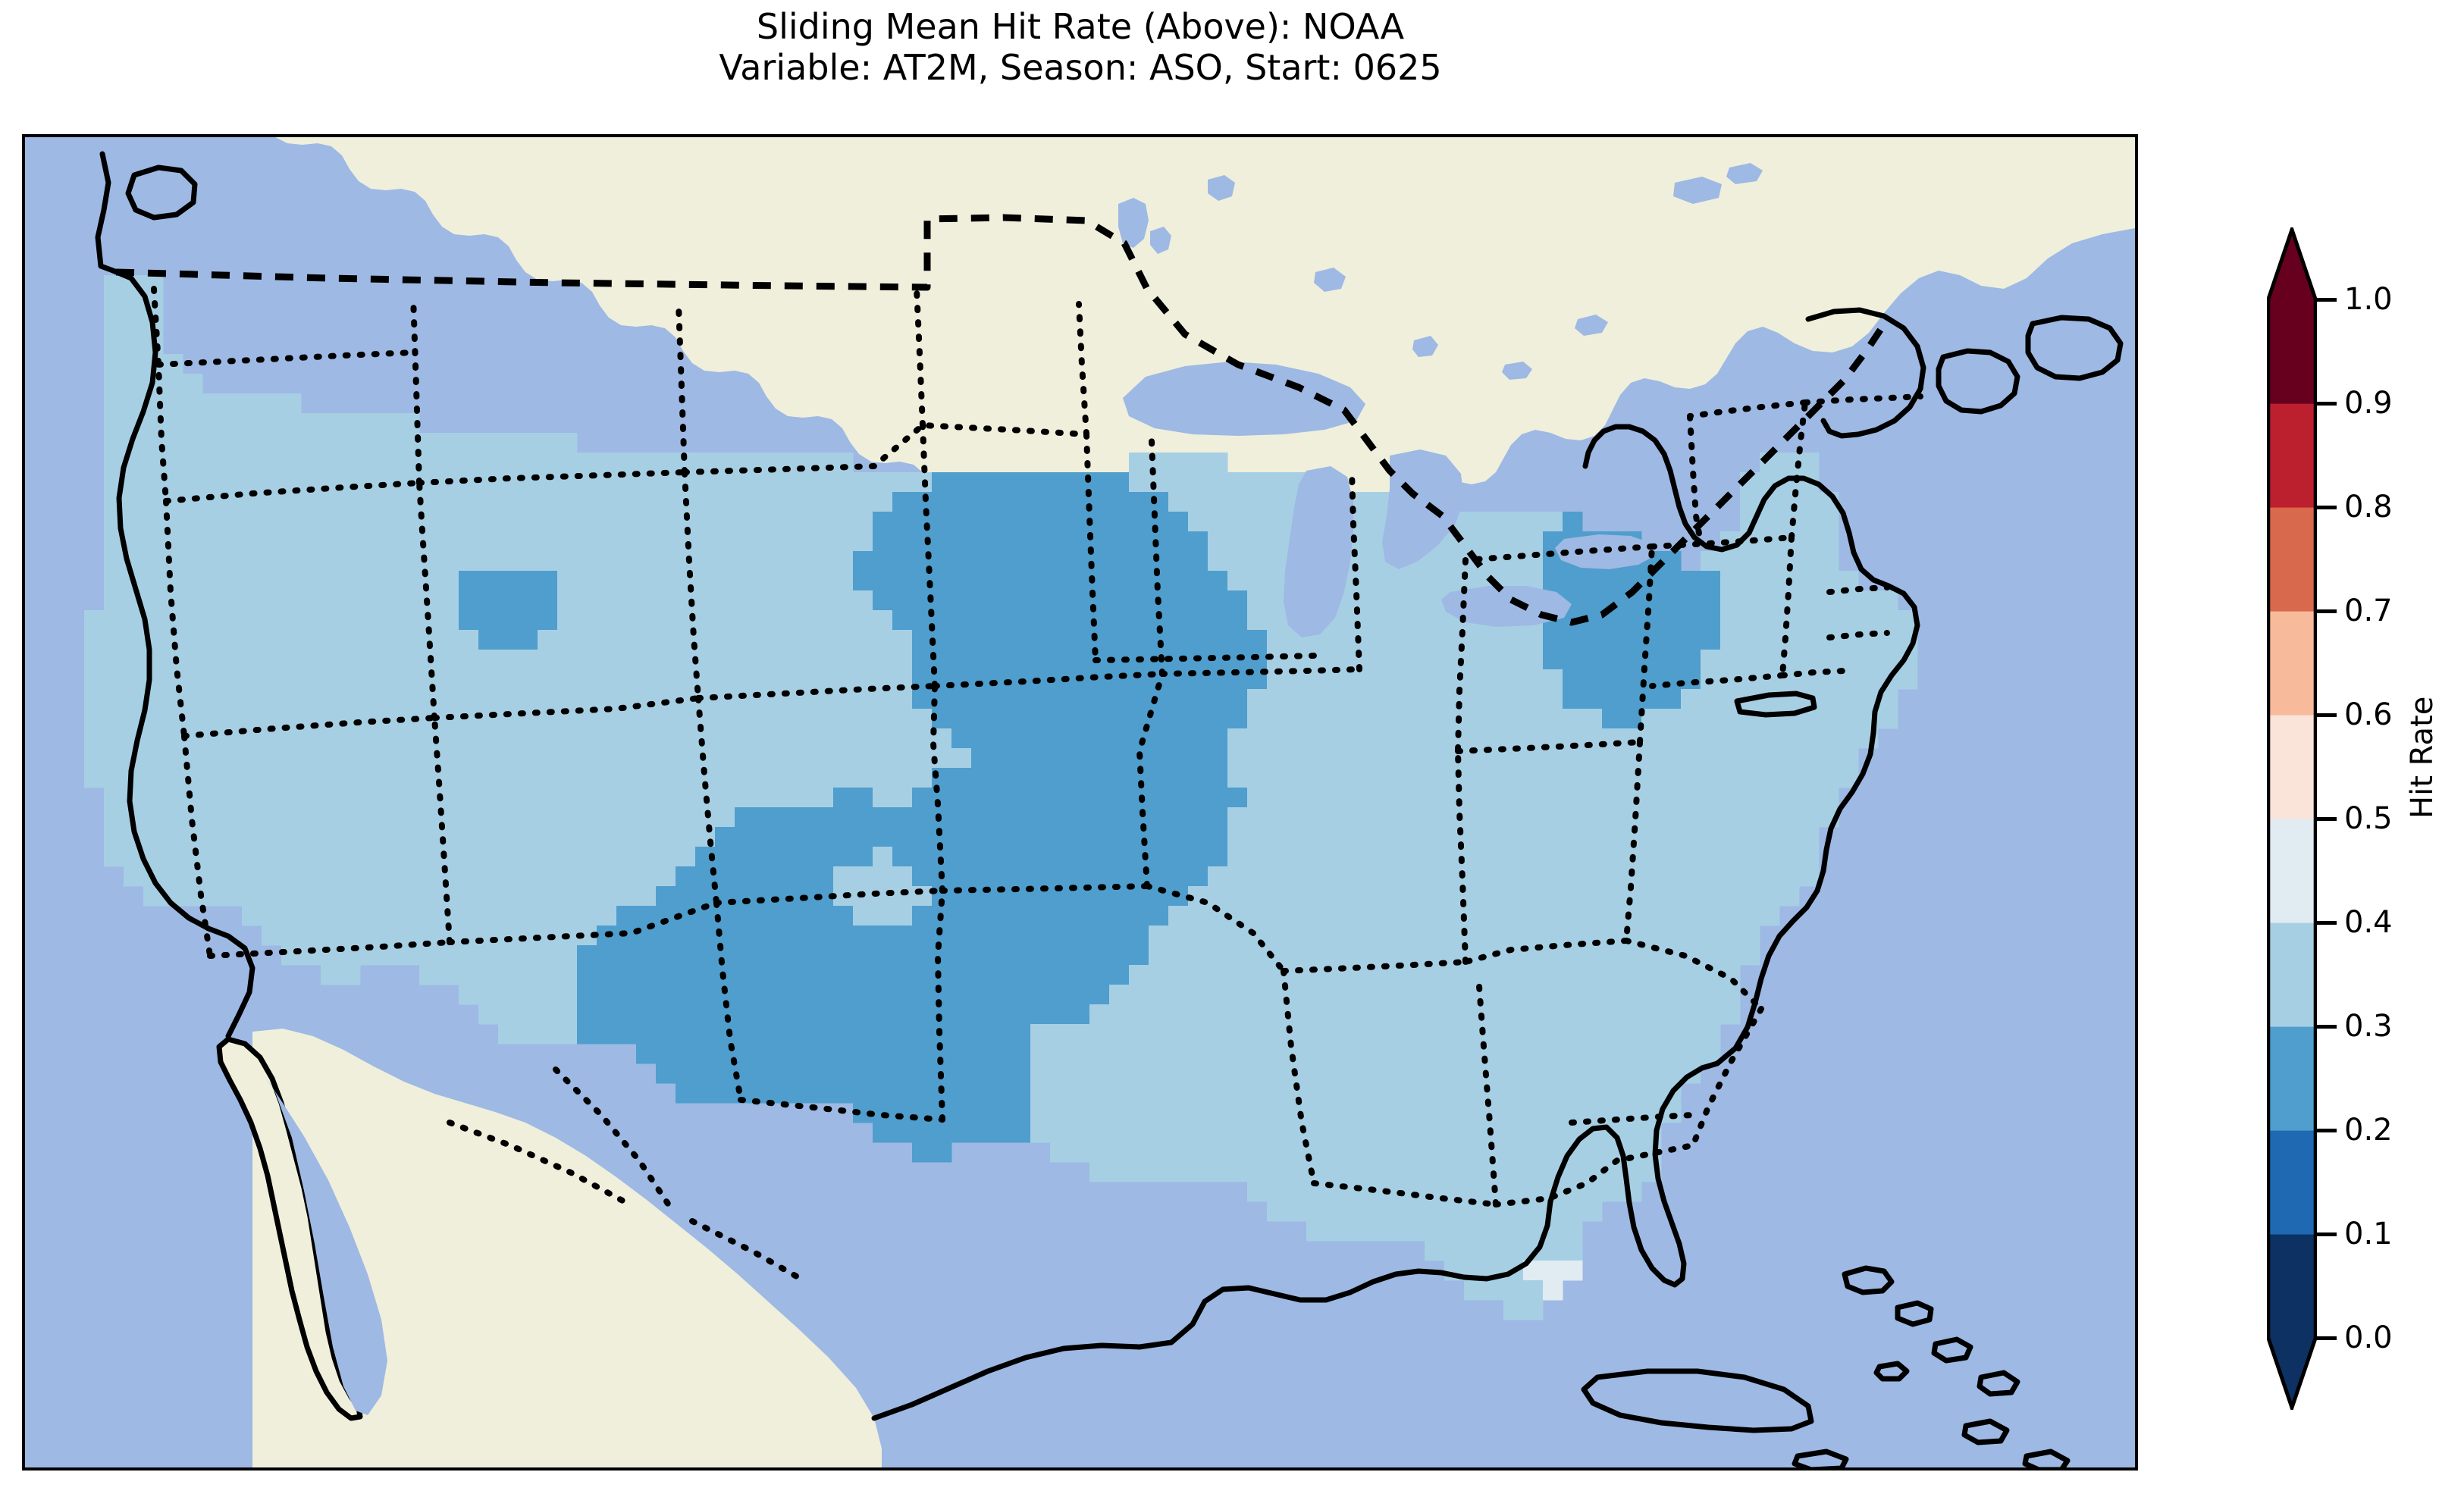 This screenshot has width=2464, height=1494. Describe the element at coordinates (2422, 757) in the screenshot. I see `colorbar-axis-label: Hit Rate` at that location.